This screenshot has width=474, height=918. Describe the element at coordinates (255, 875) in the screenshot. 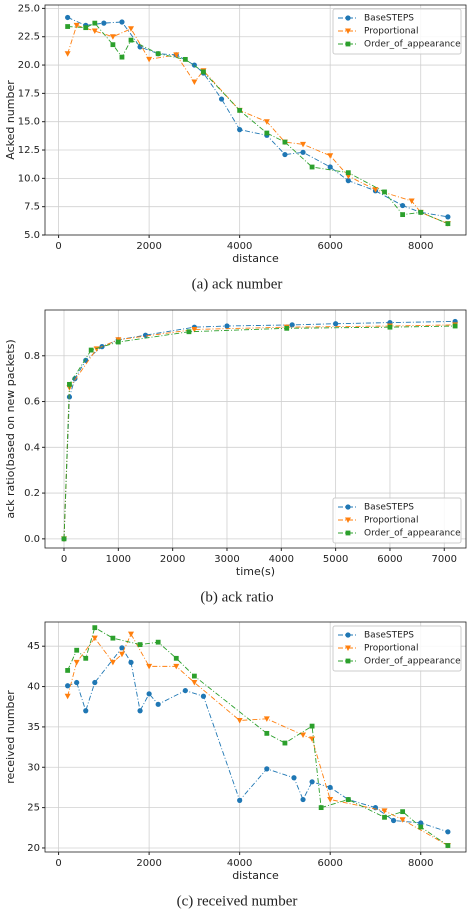

I see `x-axis-label: distance` at that location.